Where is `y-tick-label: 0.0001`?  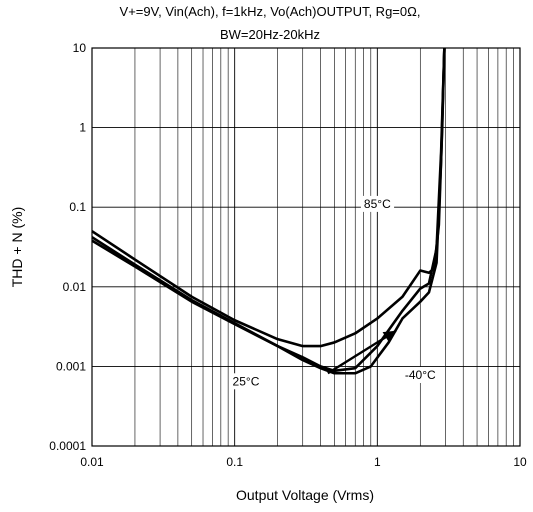 y-tick-label: 0.0001 is located at coordinates (67, 446).